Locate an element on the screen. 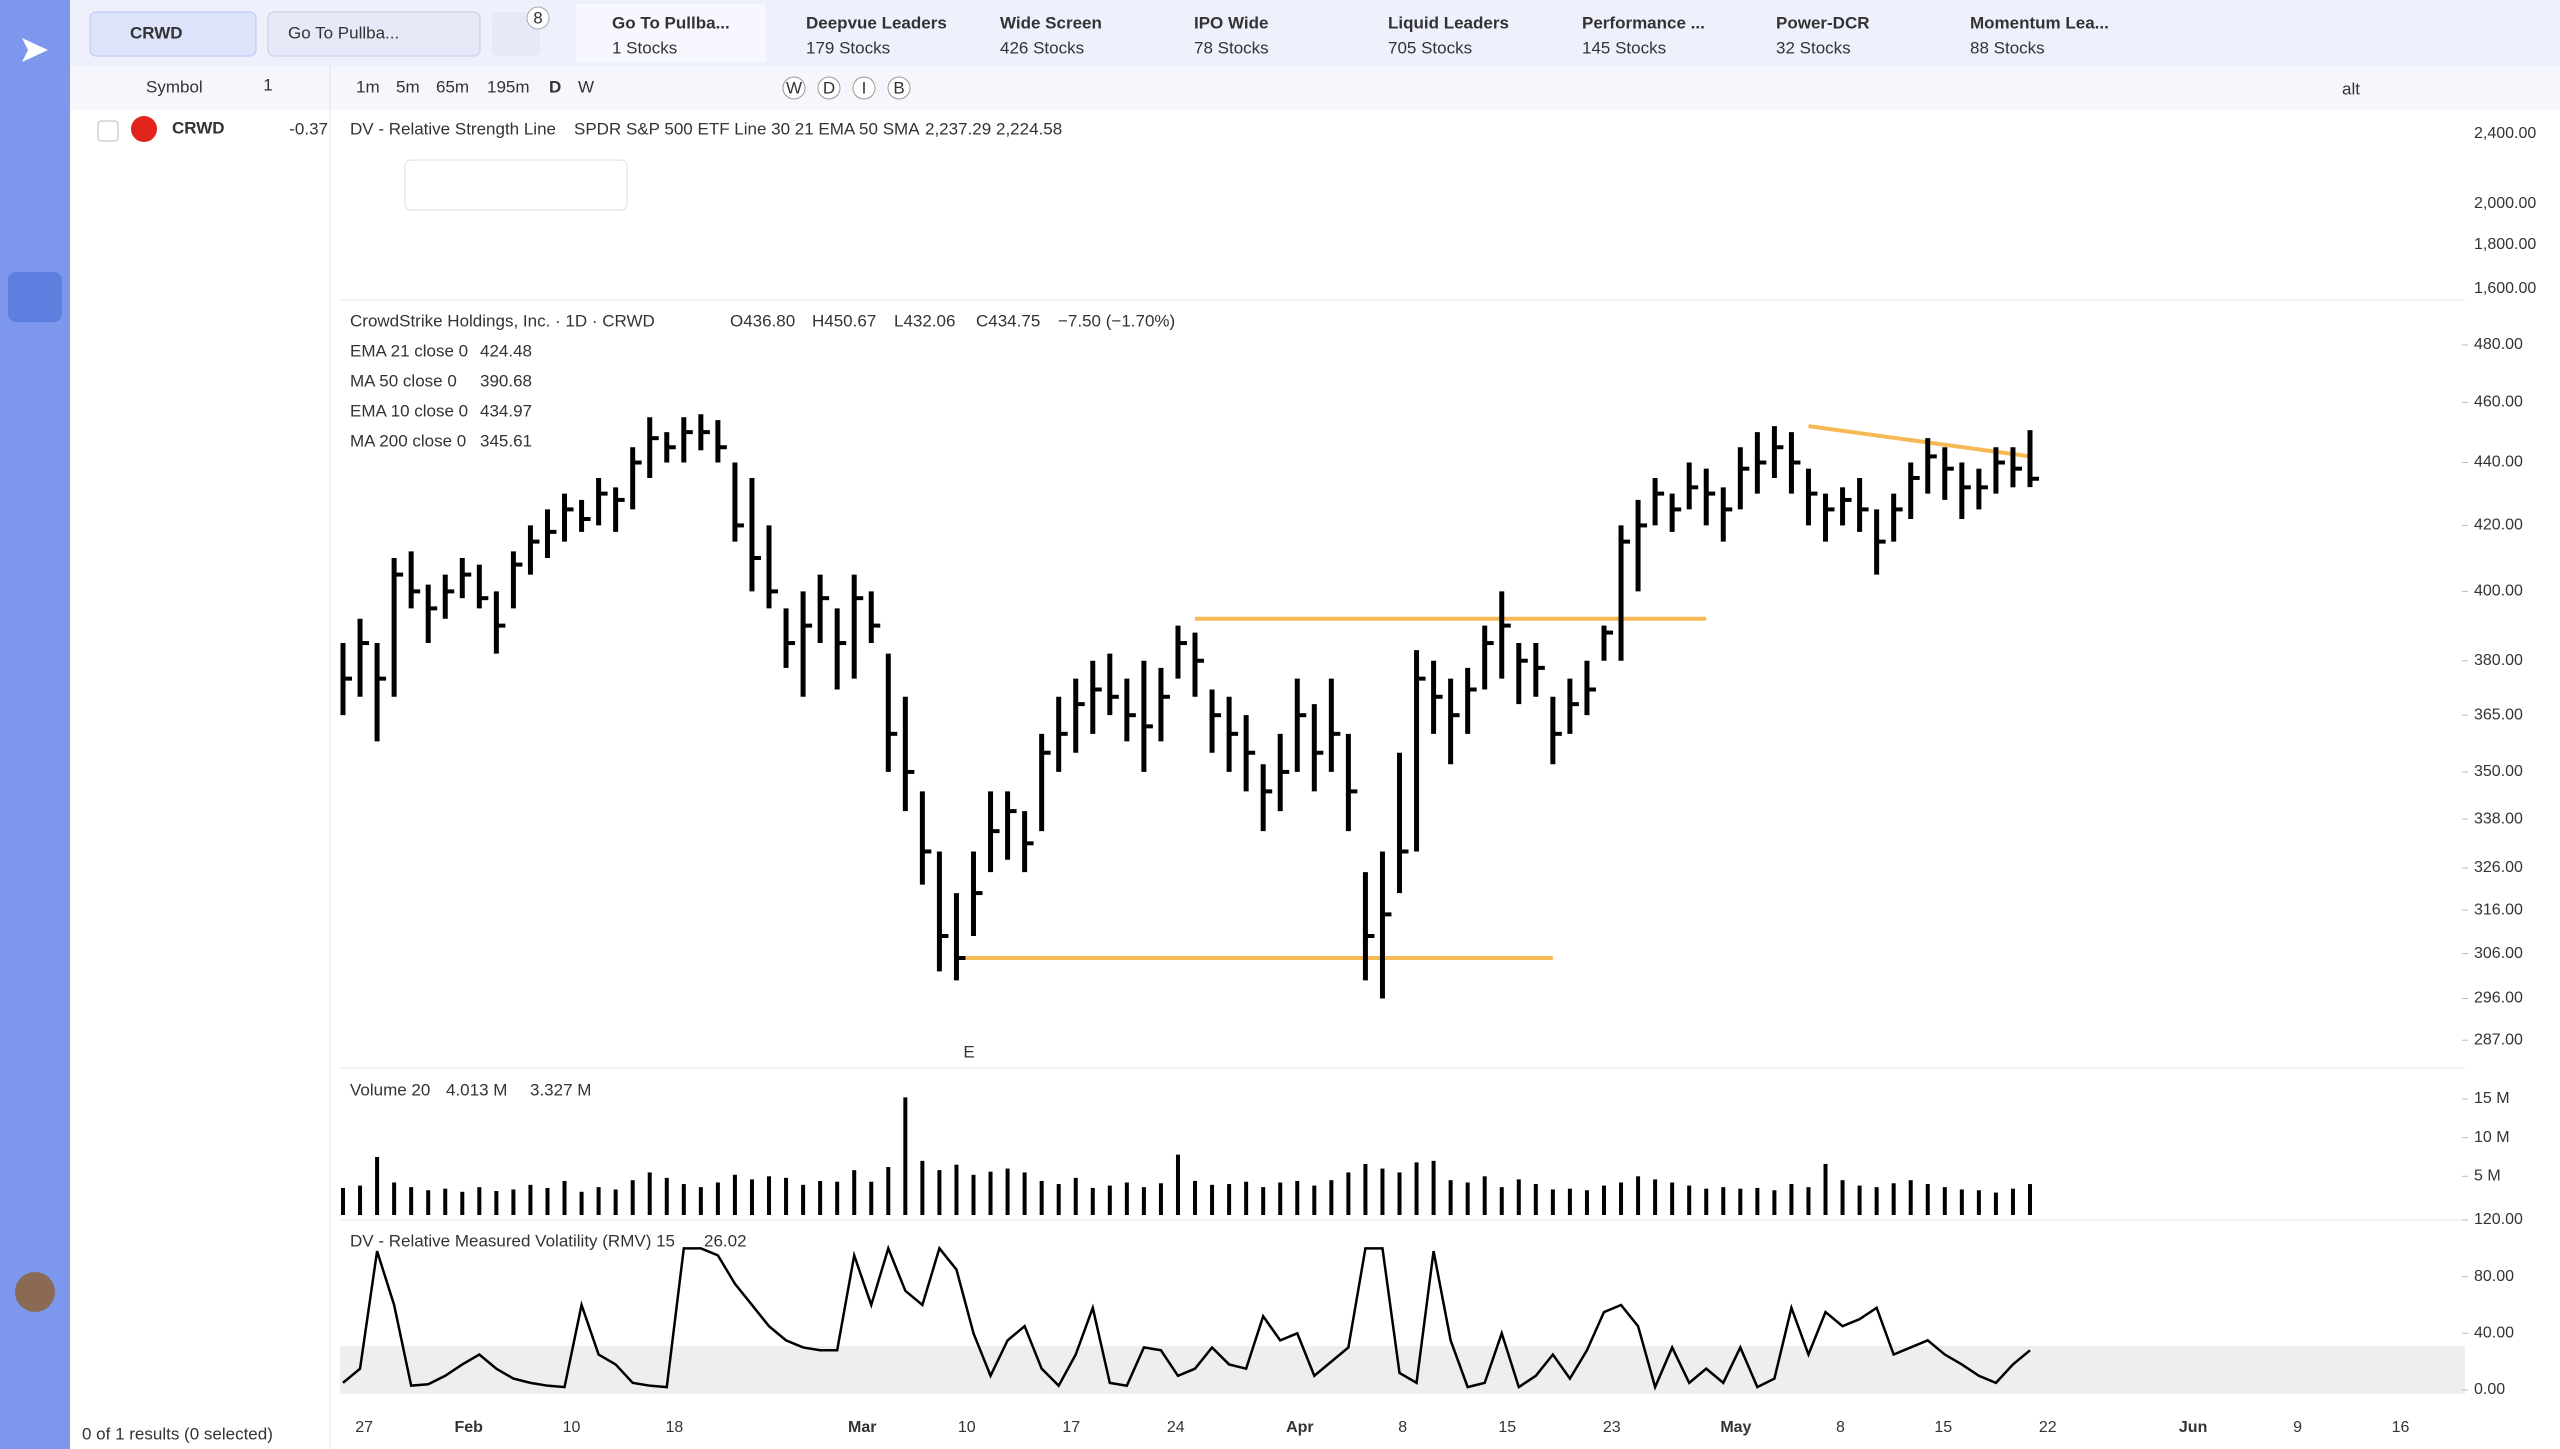 The image size is (2560, 1449). ohlc-label: −7.50 (−1.70%) is located at coordinates (1116, 320).